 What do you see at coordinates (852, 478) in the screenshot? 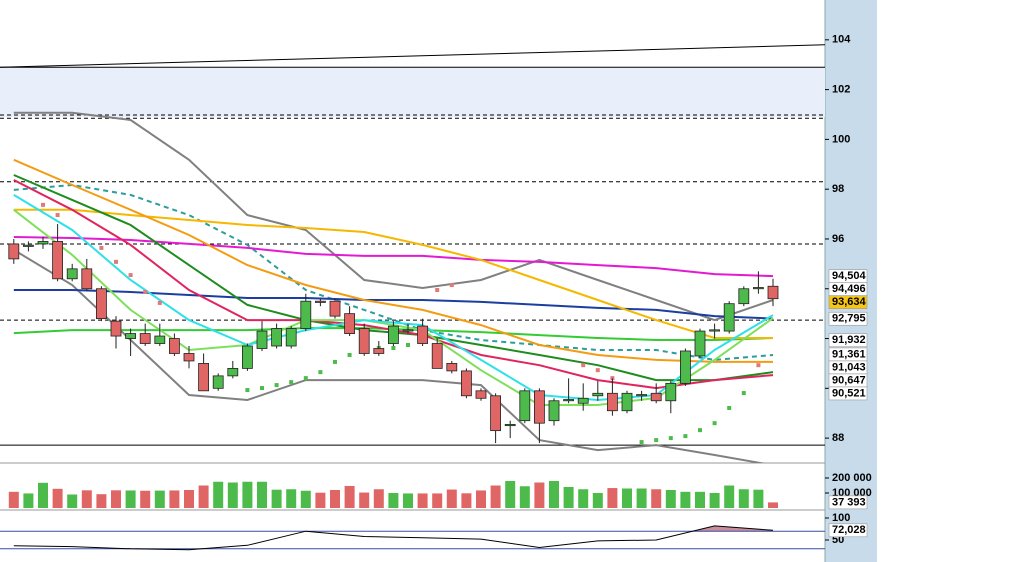
I see `volume-tick-label: 200 000` at bounding box center [852, 478].